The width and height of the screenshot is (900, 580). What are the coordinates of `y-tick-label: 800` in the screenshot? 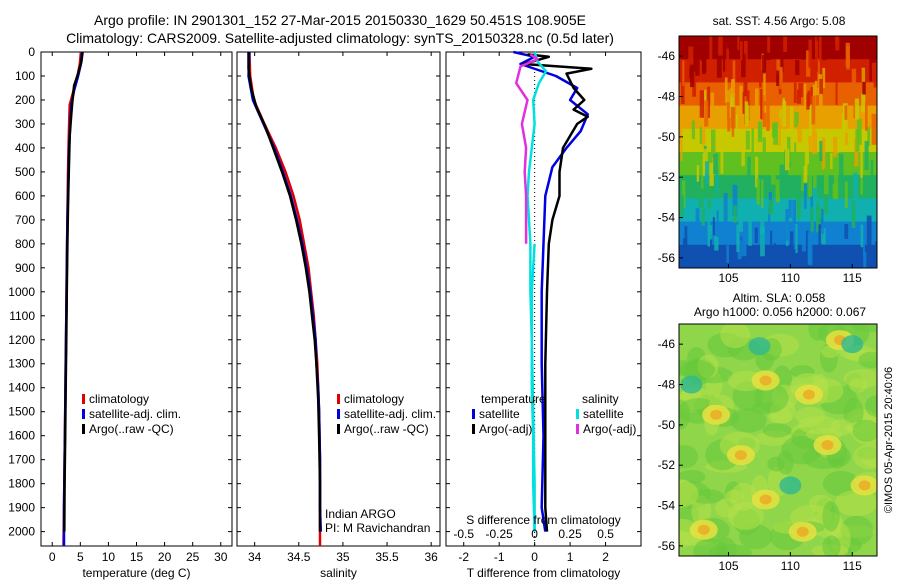 It's located at (25, 244).